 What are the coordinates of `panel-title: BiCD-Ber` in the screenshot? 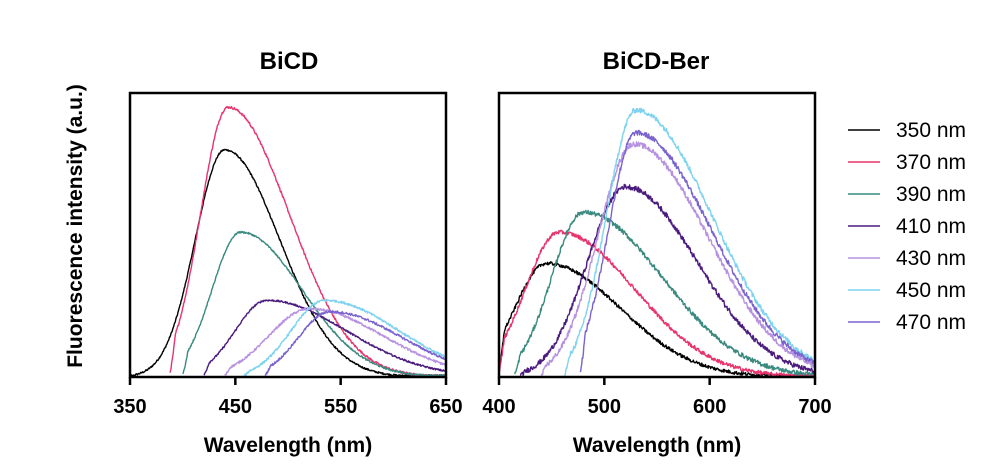 It's located at (656, 61).